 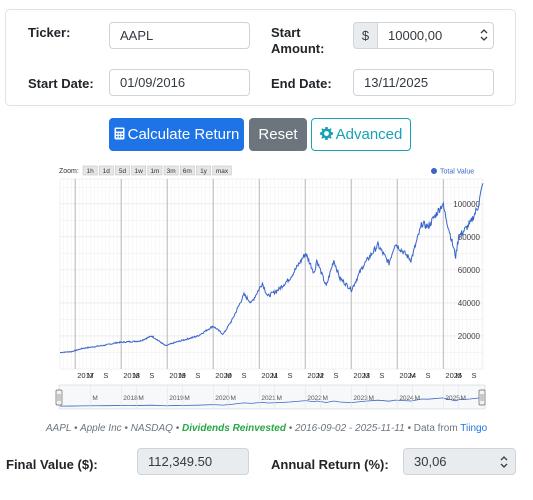 I want to click on advanced-button: Advanced, so click(x=361, y=134).